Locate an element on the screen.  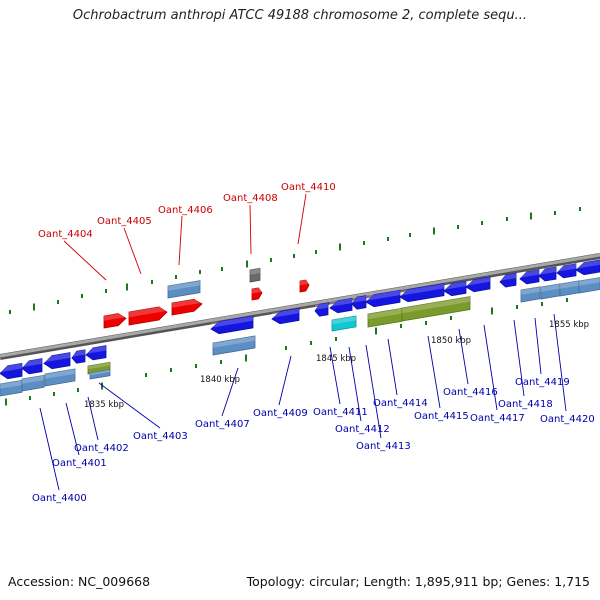
gene-label: Oant_4419 is located at coordinates (542, 382).